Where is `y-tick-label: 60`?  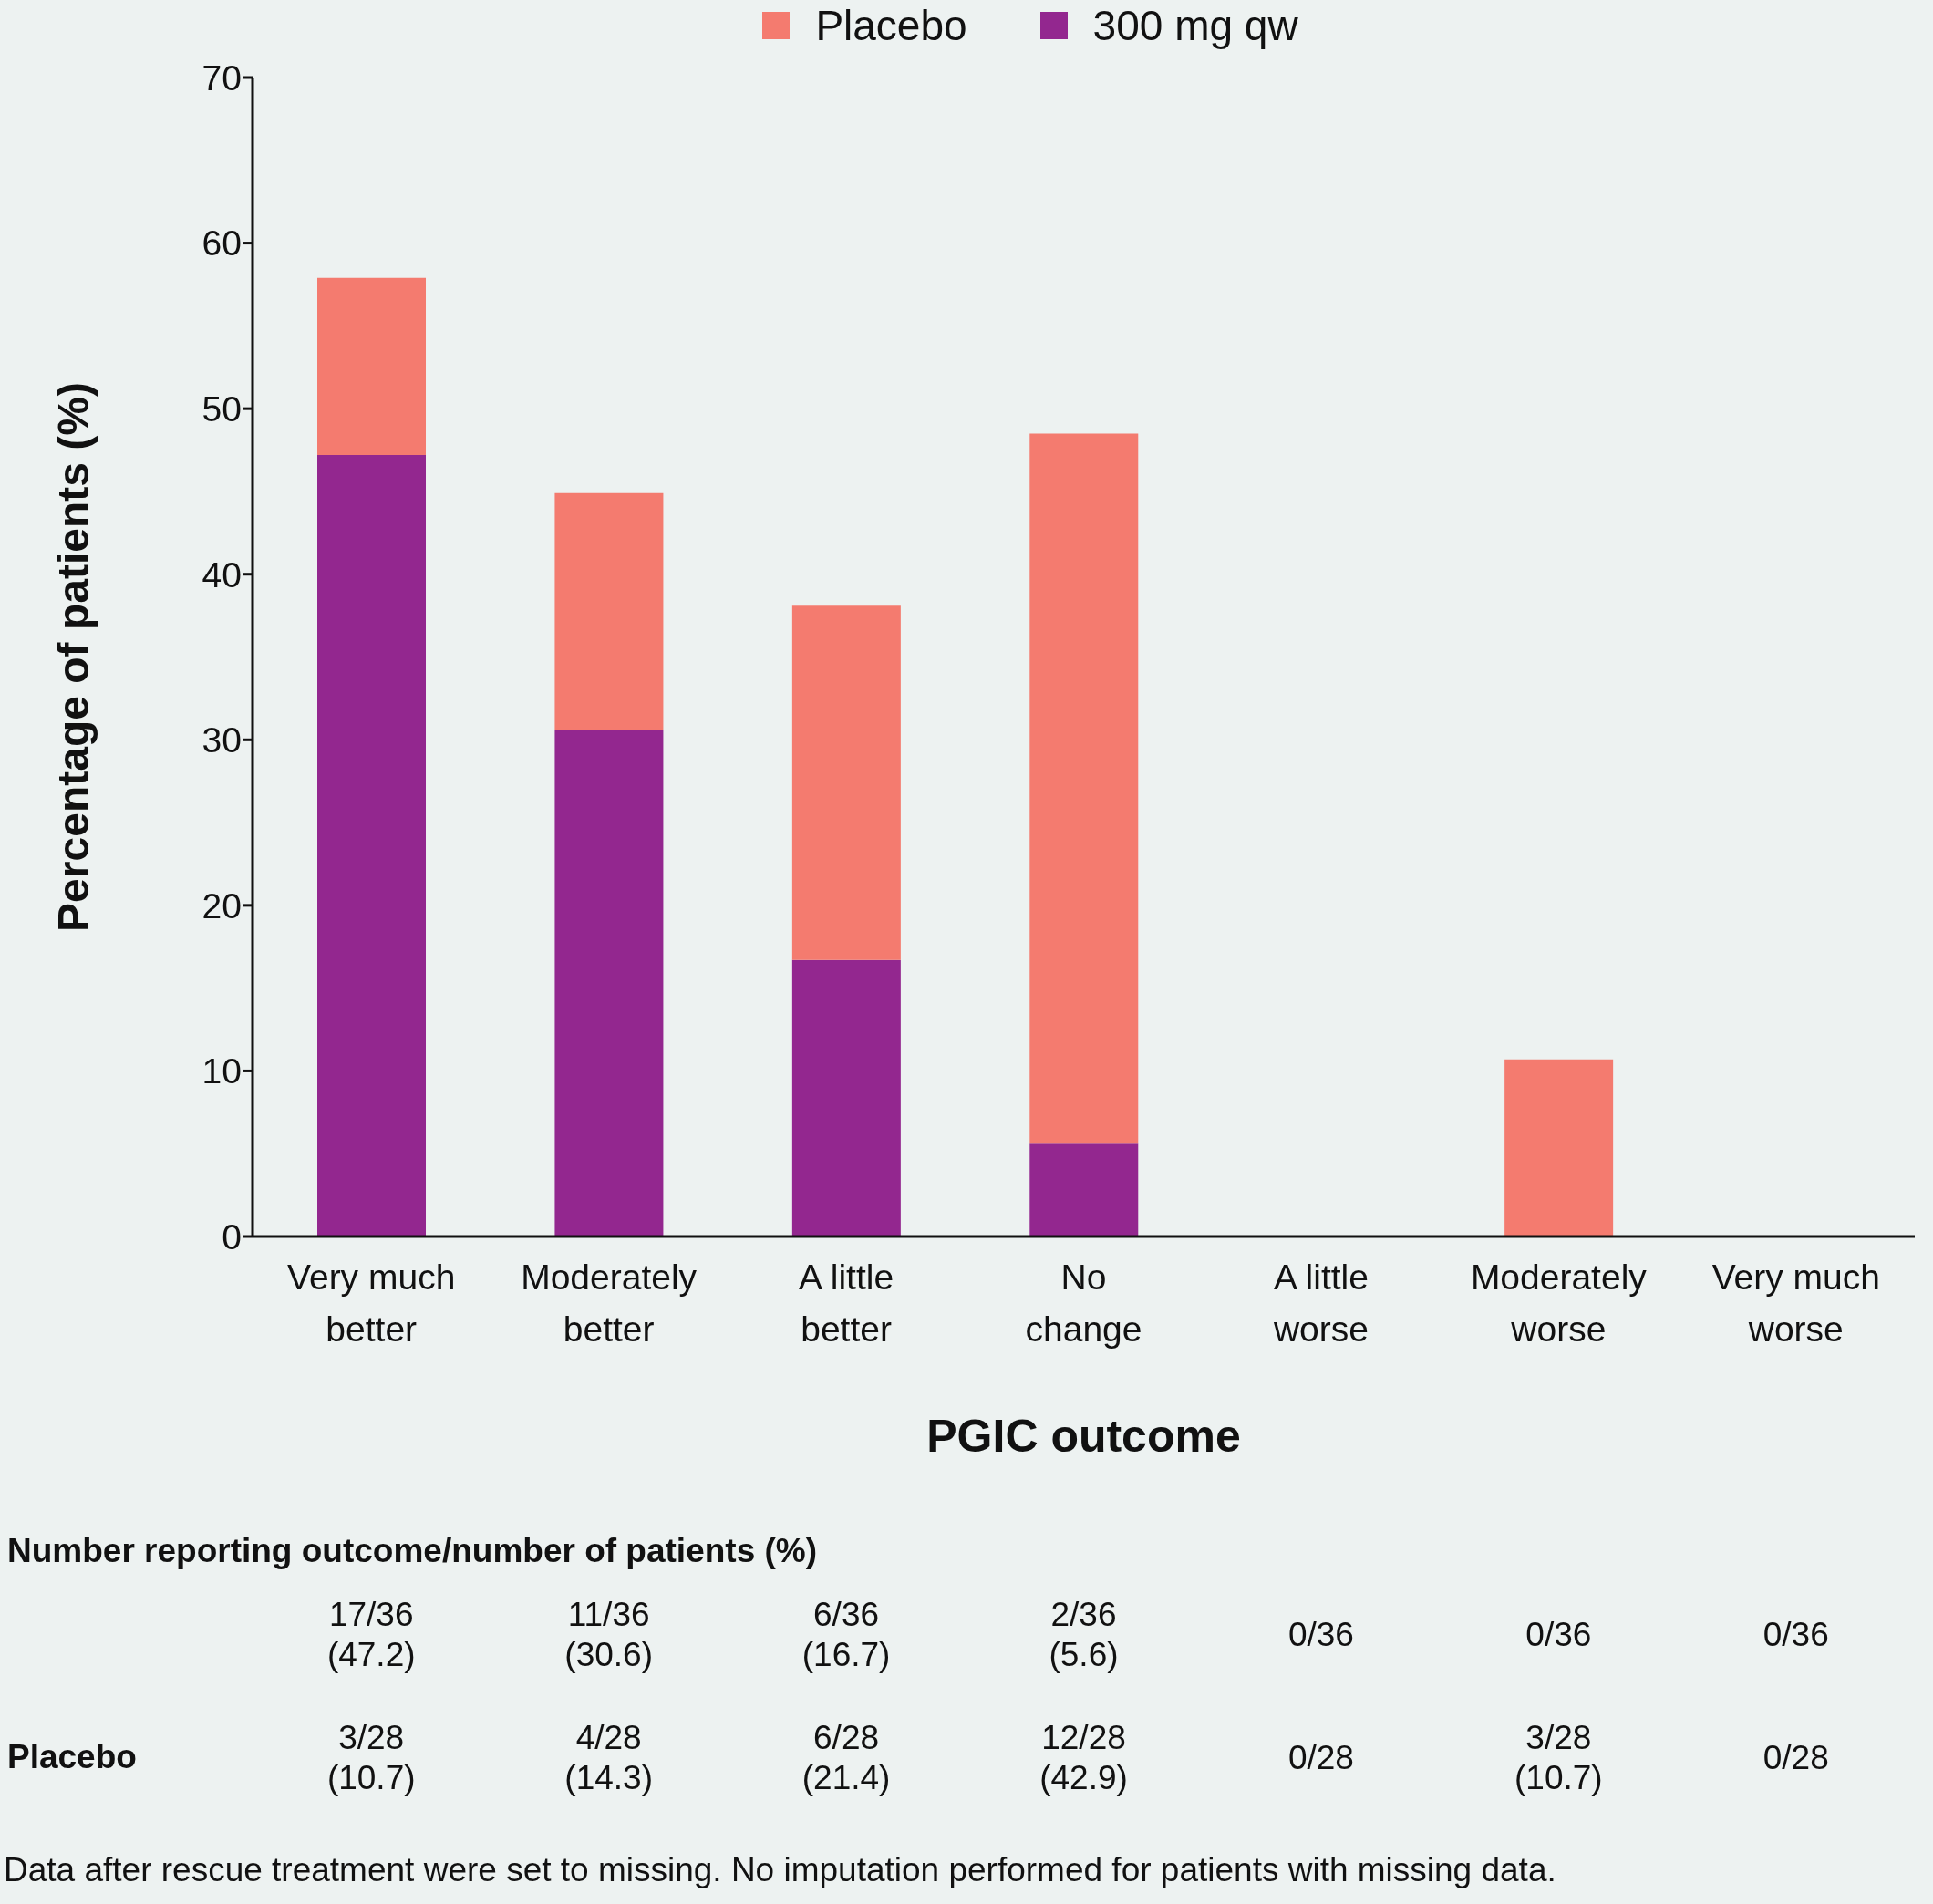 y-tick-label: 60 is located at coordinates (222, 244).